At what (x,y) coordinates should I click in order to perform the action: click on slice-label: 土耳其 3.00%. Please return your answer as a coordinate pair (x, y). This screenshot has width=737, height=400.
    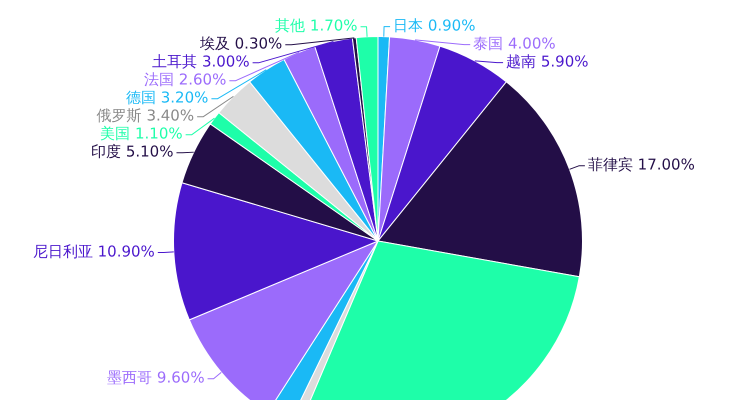
    Looking at the image, I should click on (201, 61).